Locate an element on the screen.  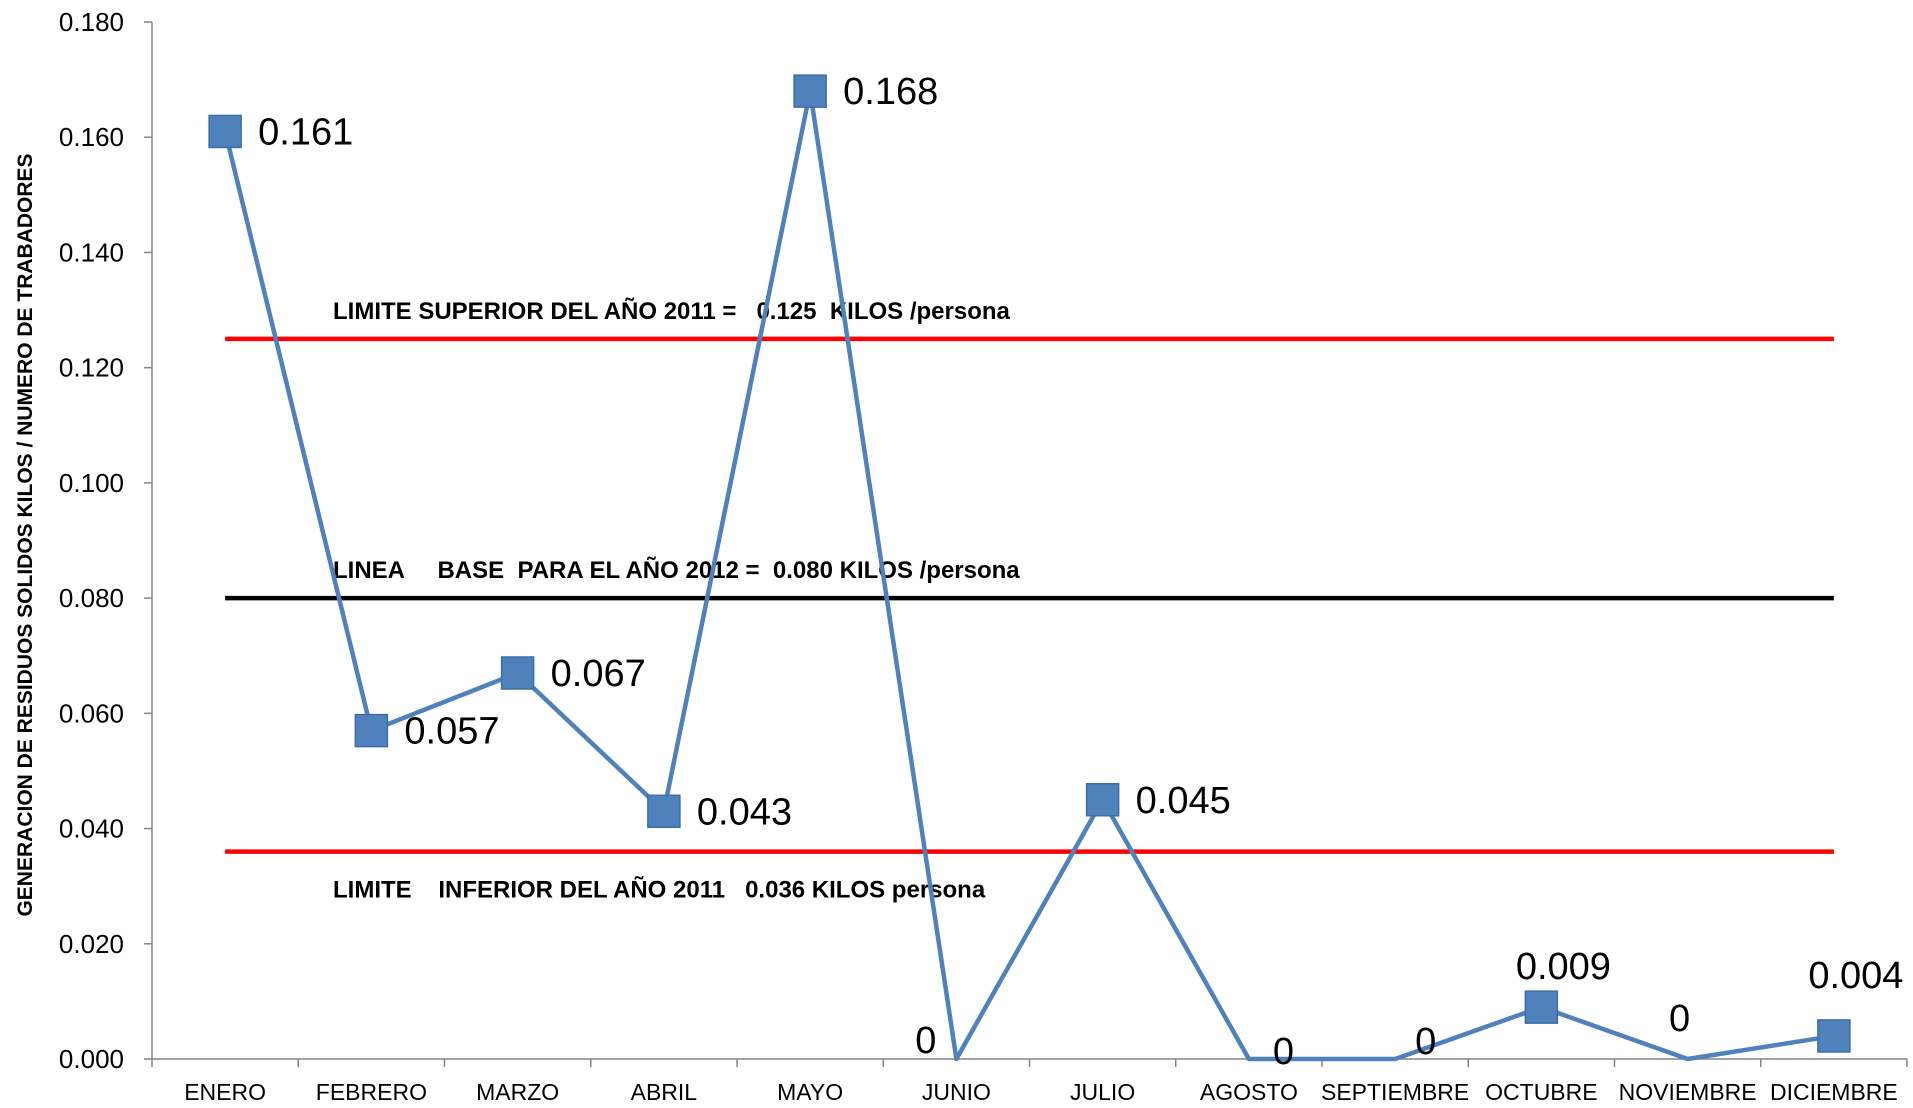
y-tick-label: 0.160 is located at coordinates (91, 137).